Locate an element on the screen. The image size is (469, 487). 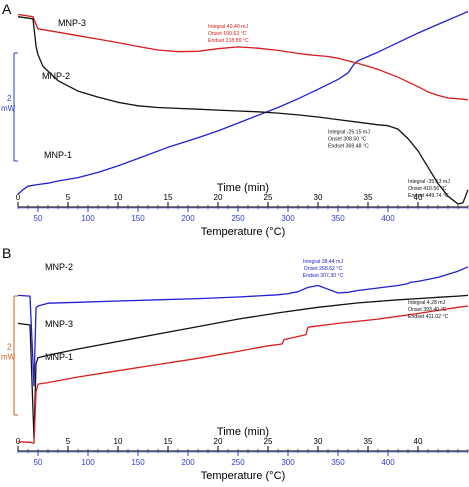
annotation-line: Endset 411.02 °C is located at coordinates (428, 317).